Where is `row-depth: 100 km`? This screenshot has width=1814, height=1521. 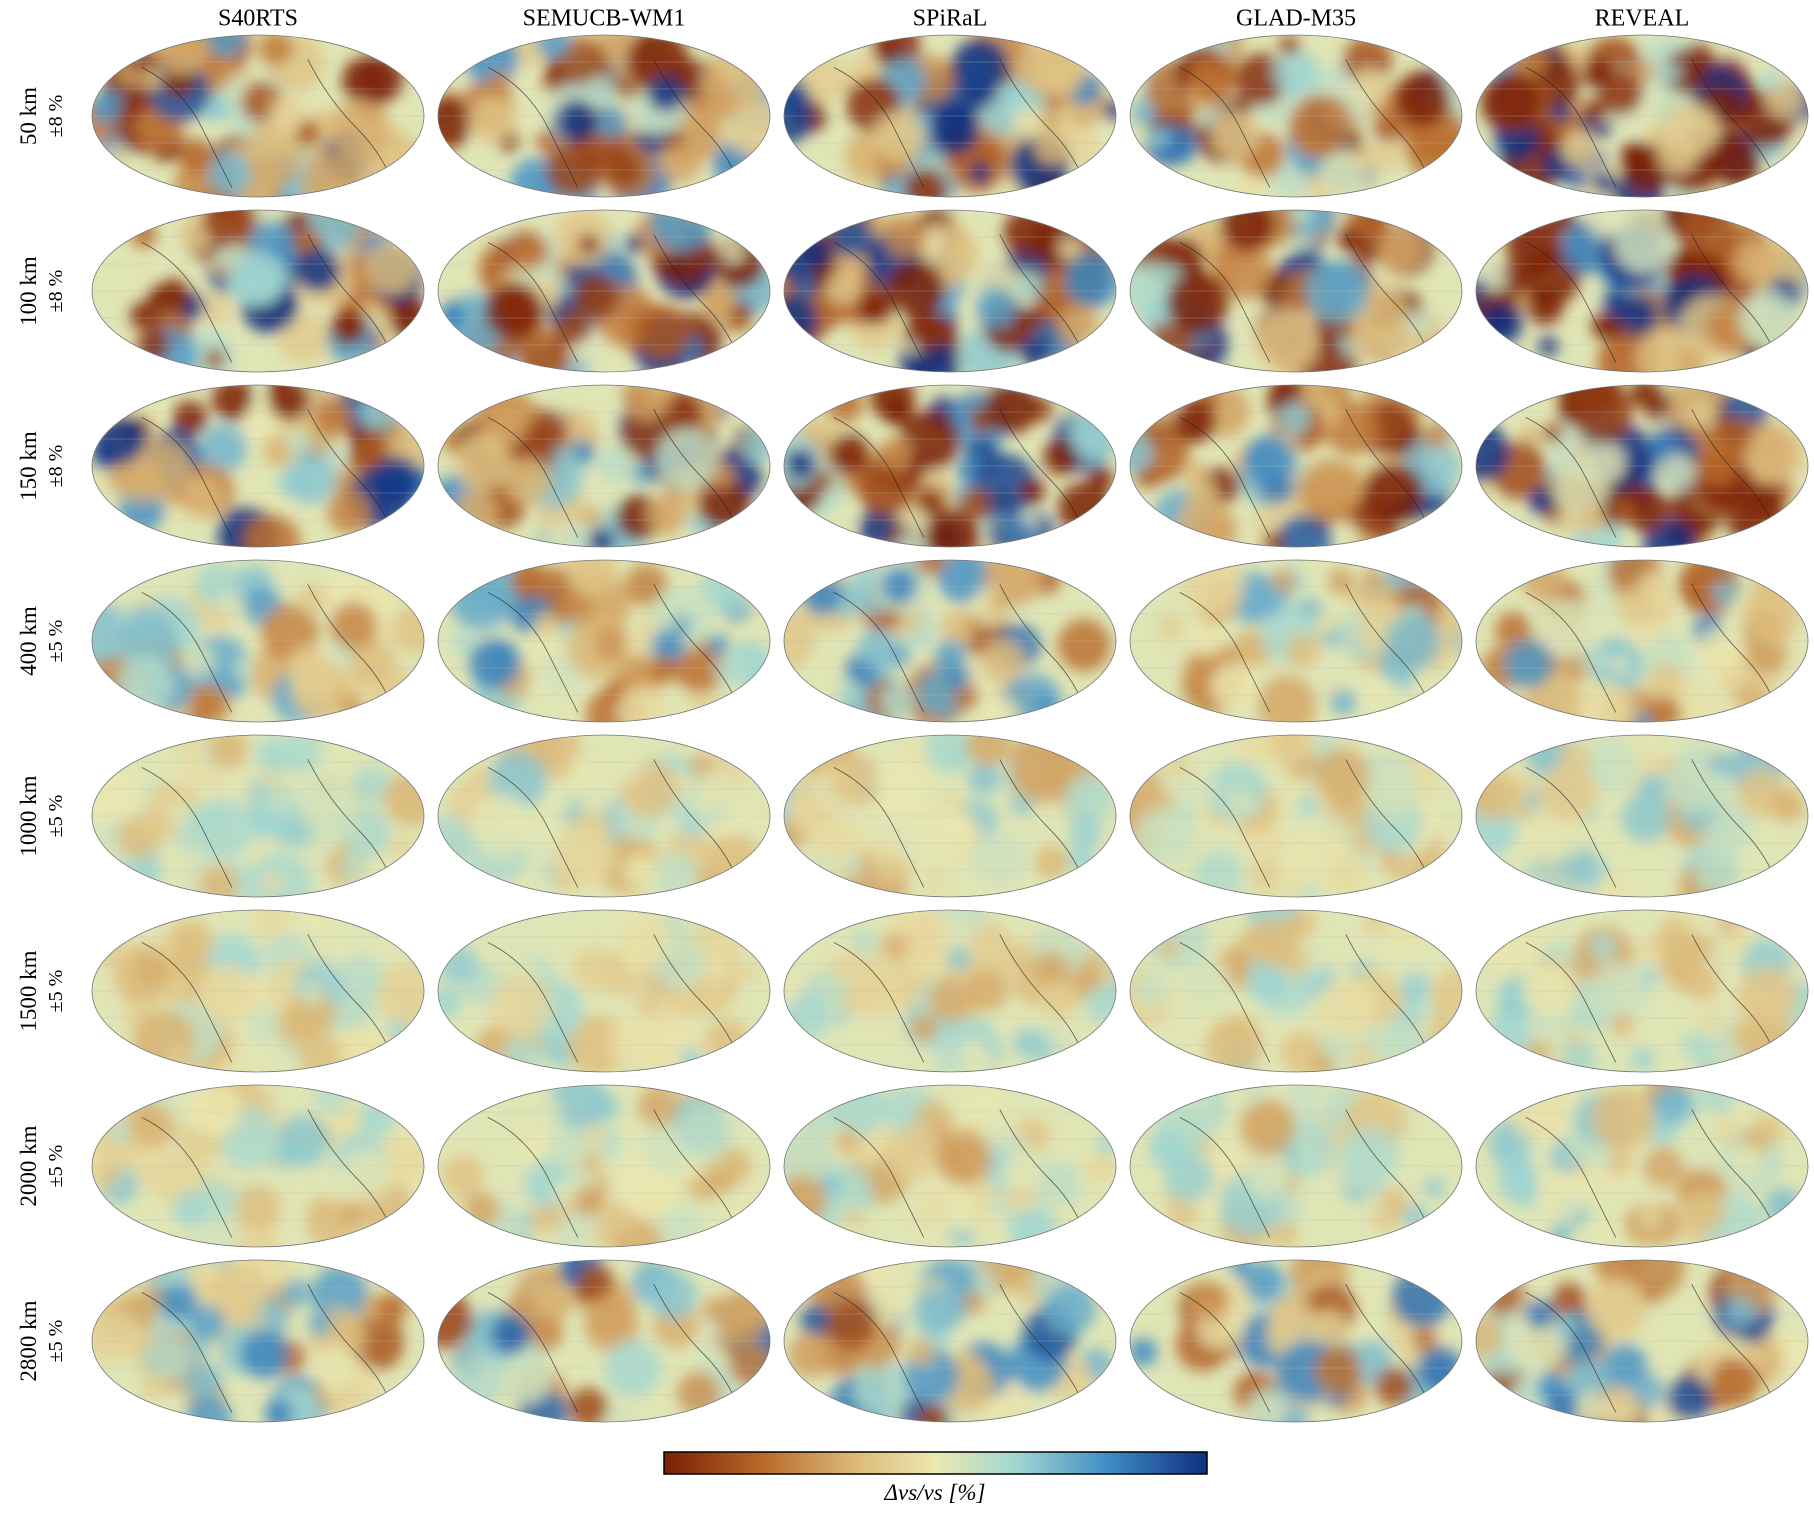 row-depth: 100 km is located at coordinates (28, 291).